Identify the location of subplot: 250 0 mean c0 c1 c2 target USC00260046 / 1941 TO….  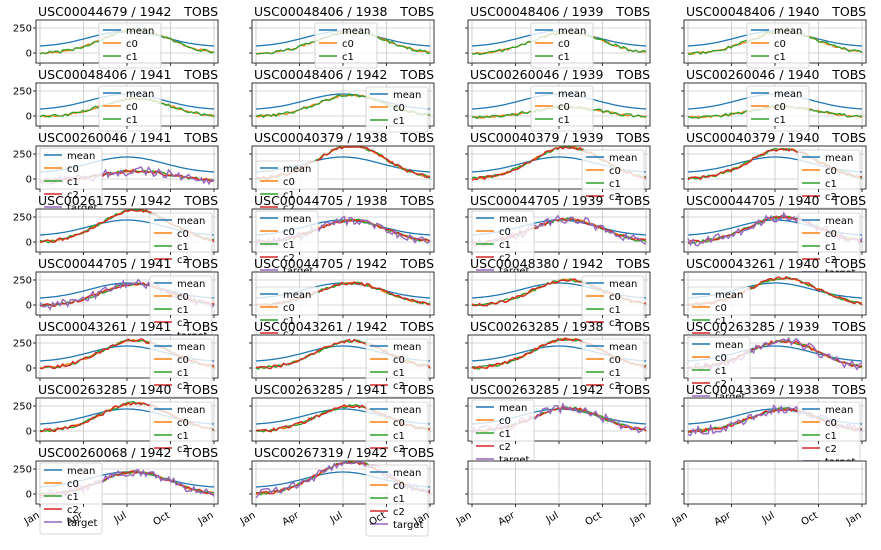
(116, 175).